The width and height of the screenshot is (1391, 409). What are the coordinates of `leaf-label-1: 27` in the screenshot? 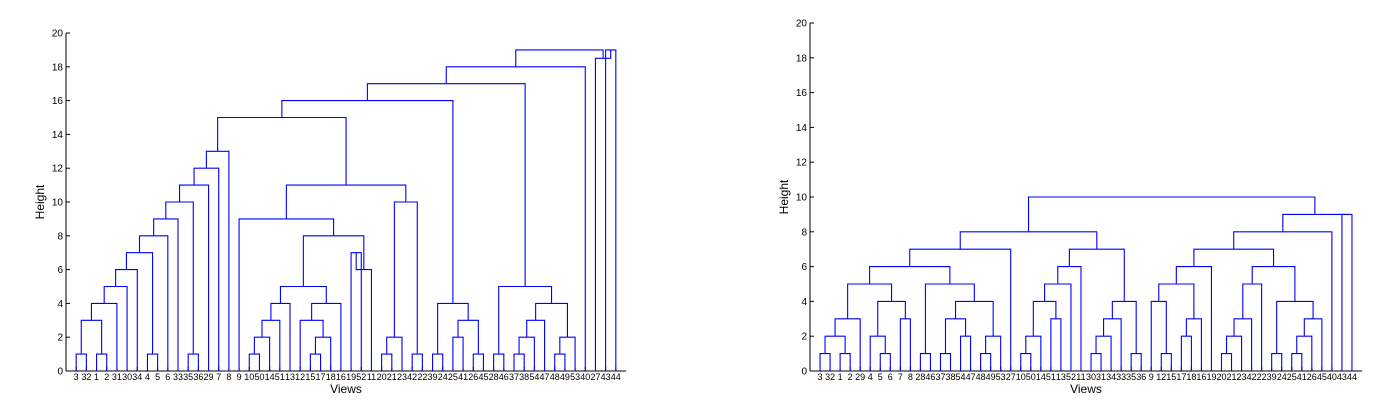 It's located at (595, 377).